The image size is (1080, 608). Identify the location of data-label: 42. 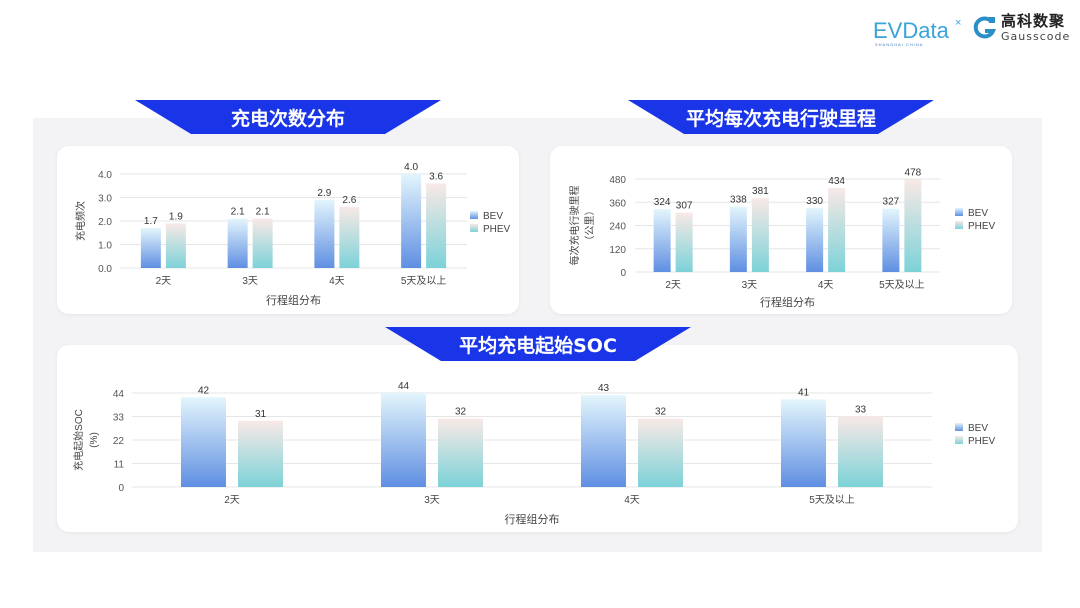
(204, 390).